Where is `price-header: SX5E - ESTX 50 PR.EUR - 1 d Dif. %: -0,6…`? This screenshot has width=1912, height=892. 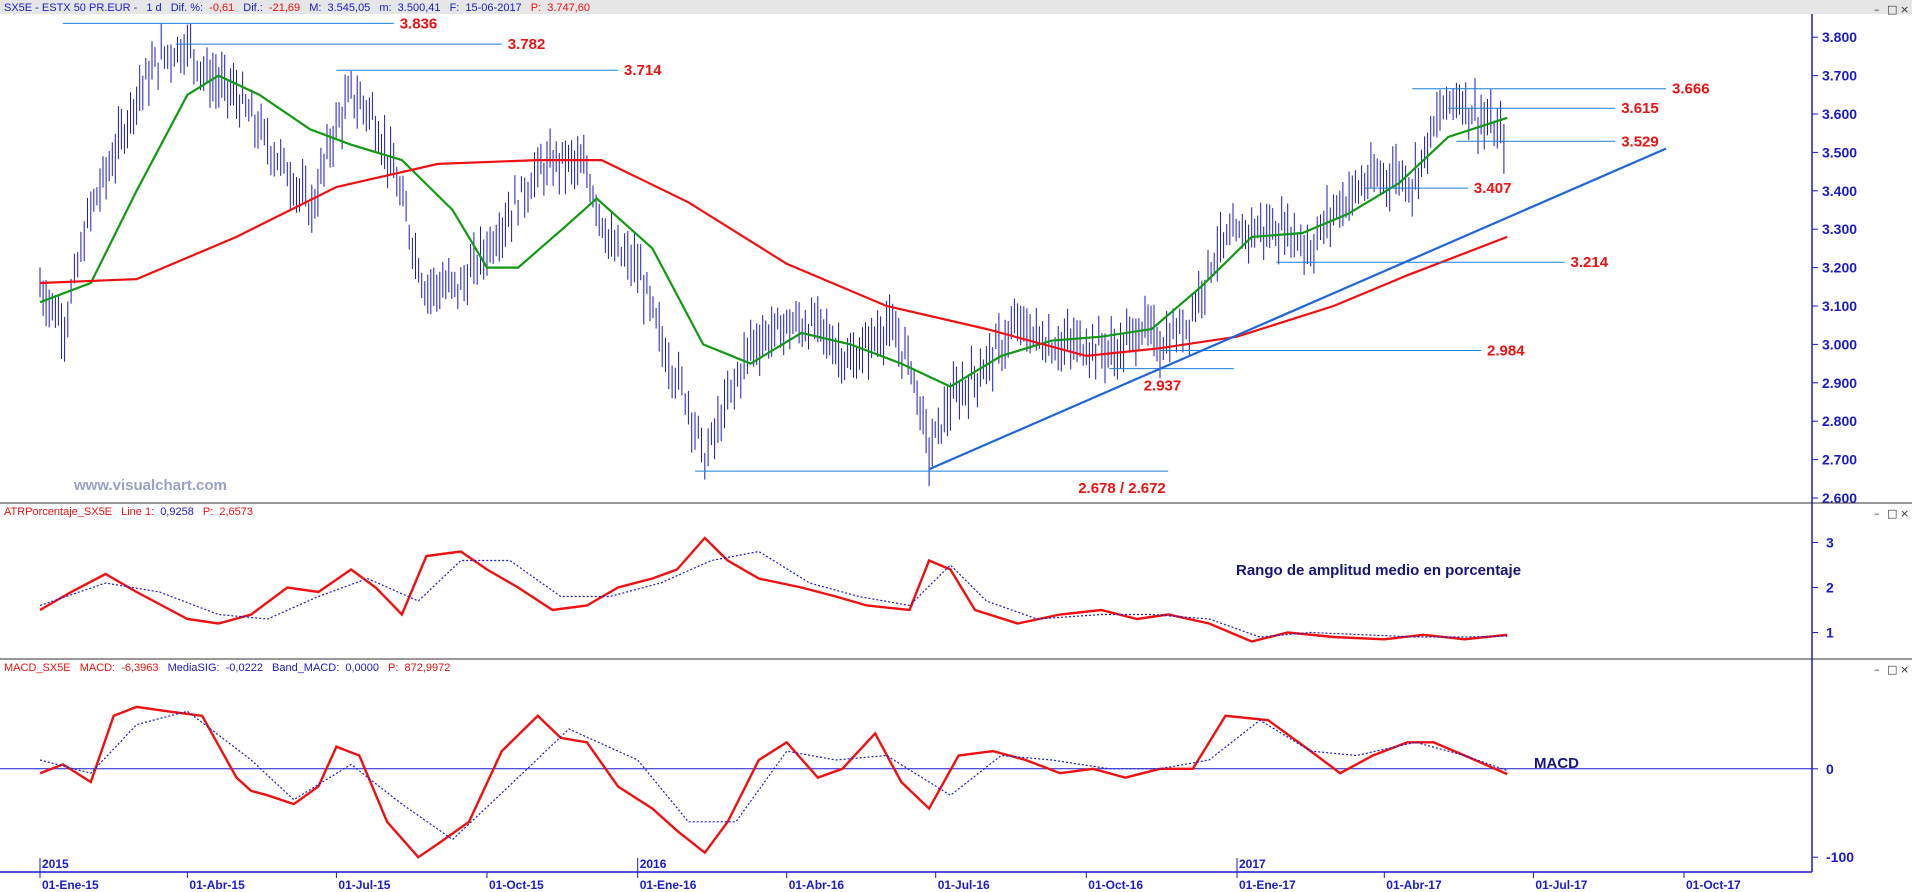 price-header: SX5E - ESTX 50 PR.EUR - 1 d Dif. %: -0,6… is located at coordinates (297, 8).